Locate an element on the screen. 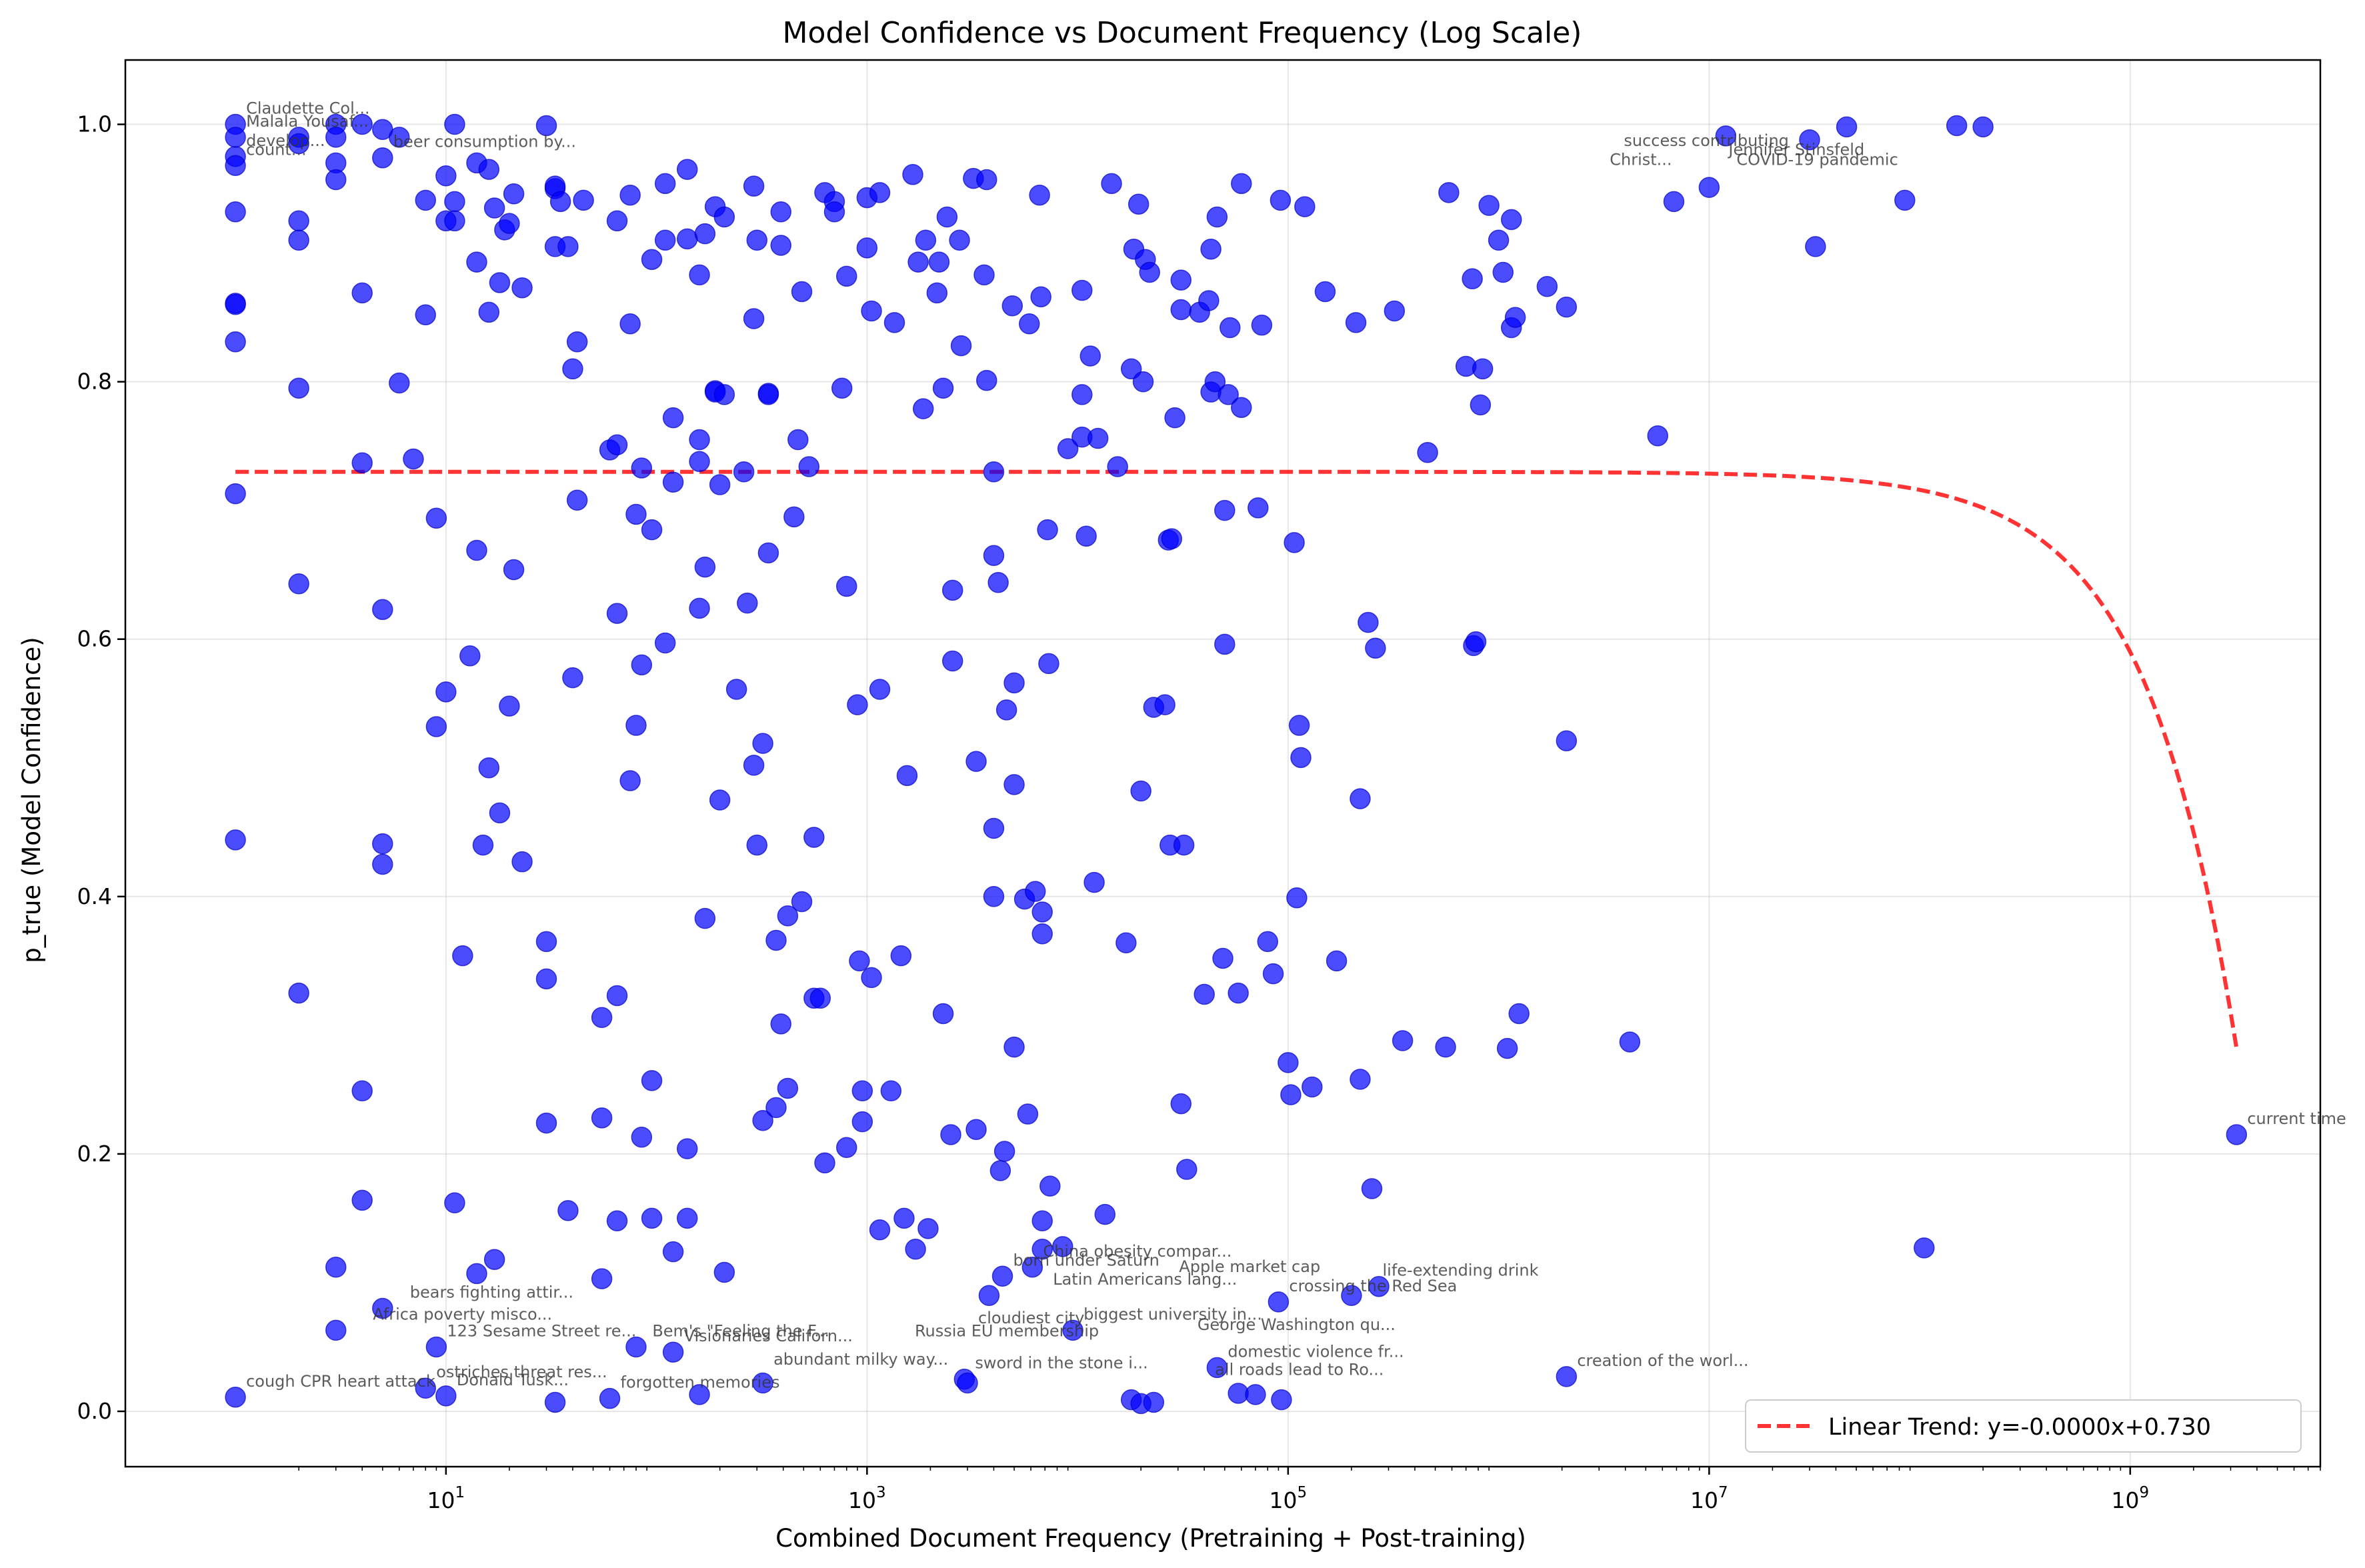 The image size is (2365, 1568). legend-box is located at coordinates (2023, 1426).